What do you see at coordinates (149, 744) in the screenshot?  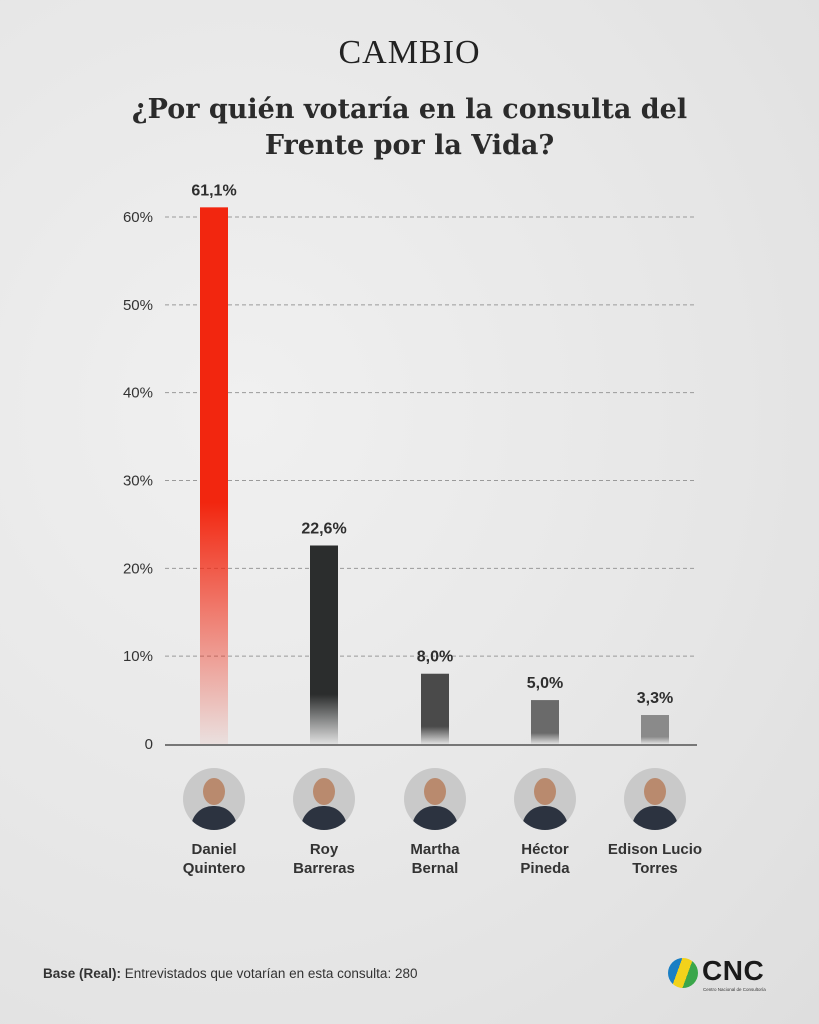 I see `y-tick-label: 0` at bounding box center [149, 744].